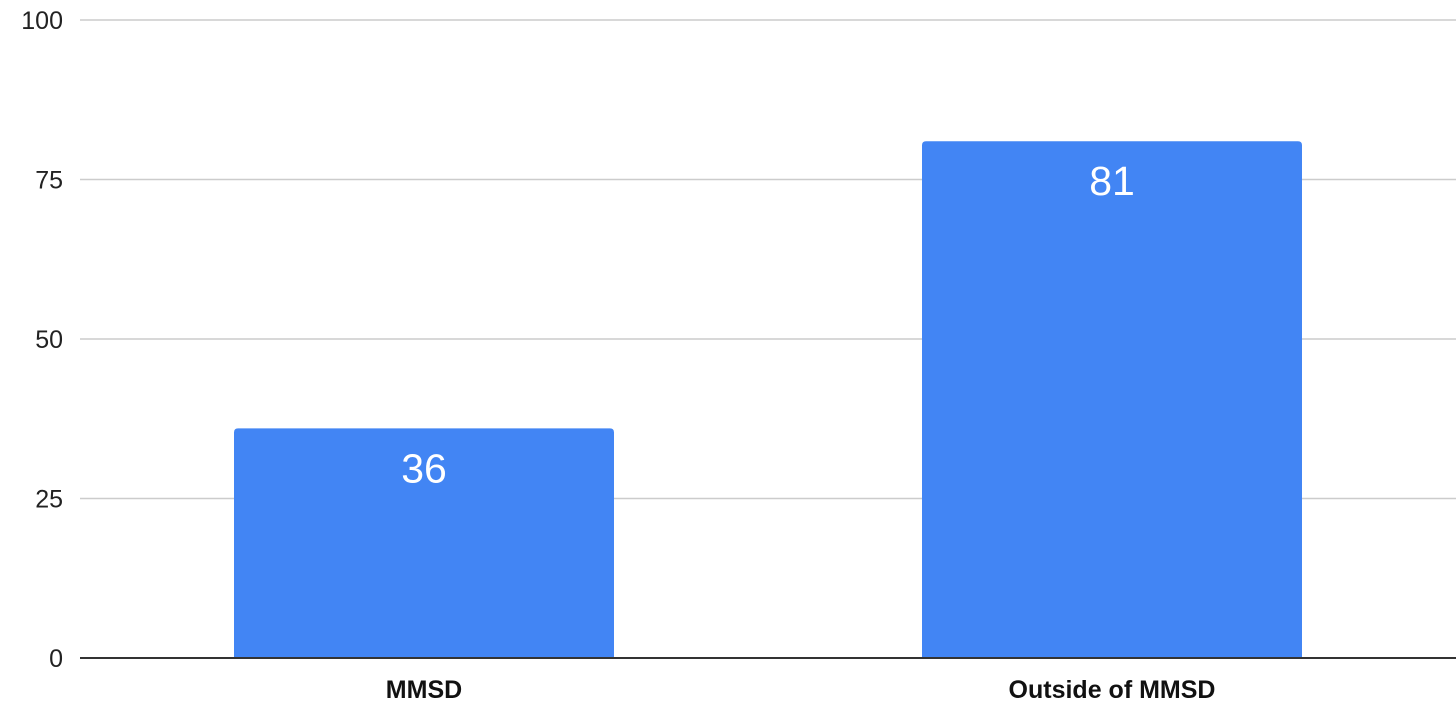  I want to click on x-tick-label: Outside of MMSD, so click(1112, 689).